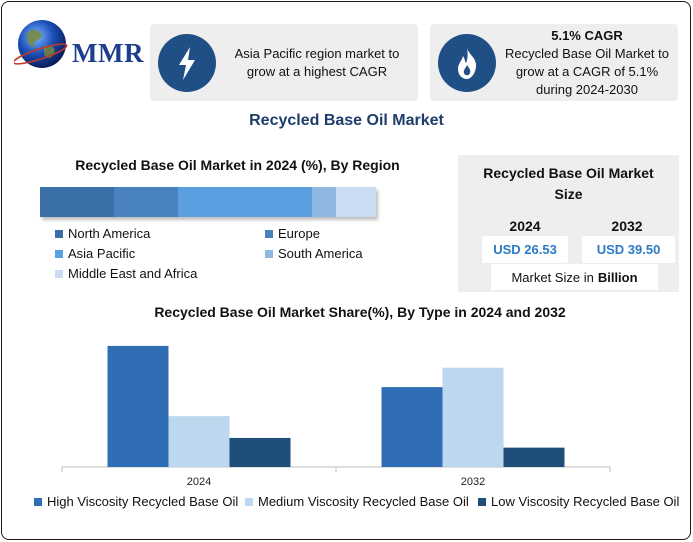 This screenshot has height=542, width=693. I want to click on legend-label: North America, so click(109, 233).